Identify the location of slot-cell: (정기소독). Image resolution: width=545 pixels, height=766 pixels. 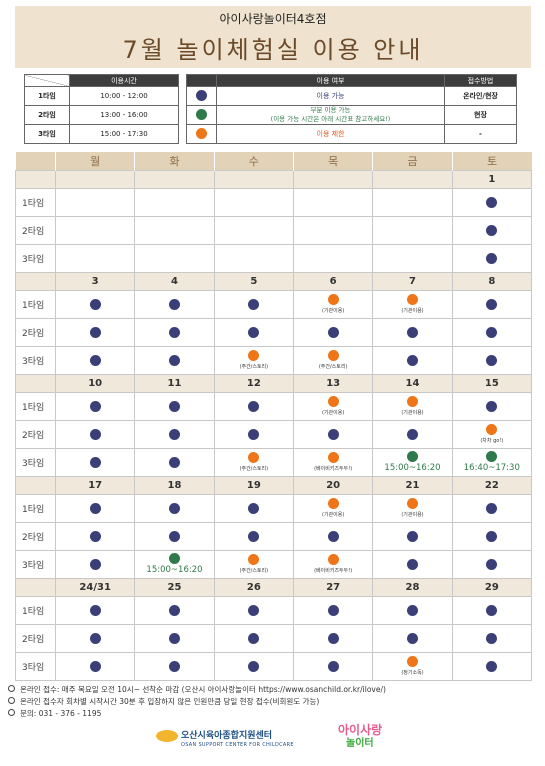
(412, 666).